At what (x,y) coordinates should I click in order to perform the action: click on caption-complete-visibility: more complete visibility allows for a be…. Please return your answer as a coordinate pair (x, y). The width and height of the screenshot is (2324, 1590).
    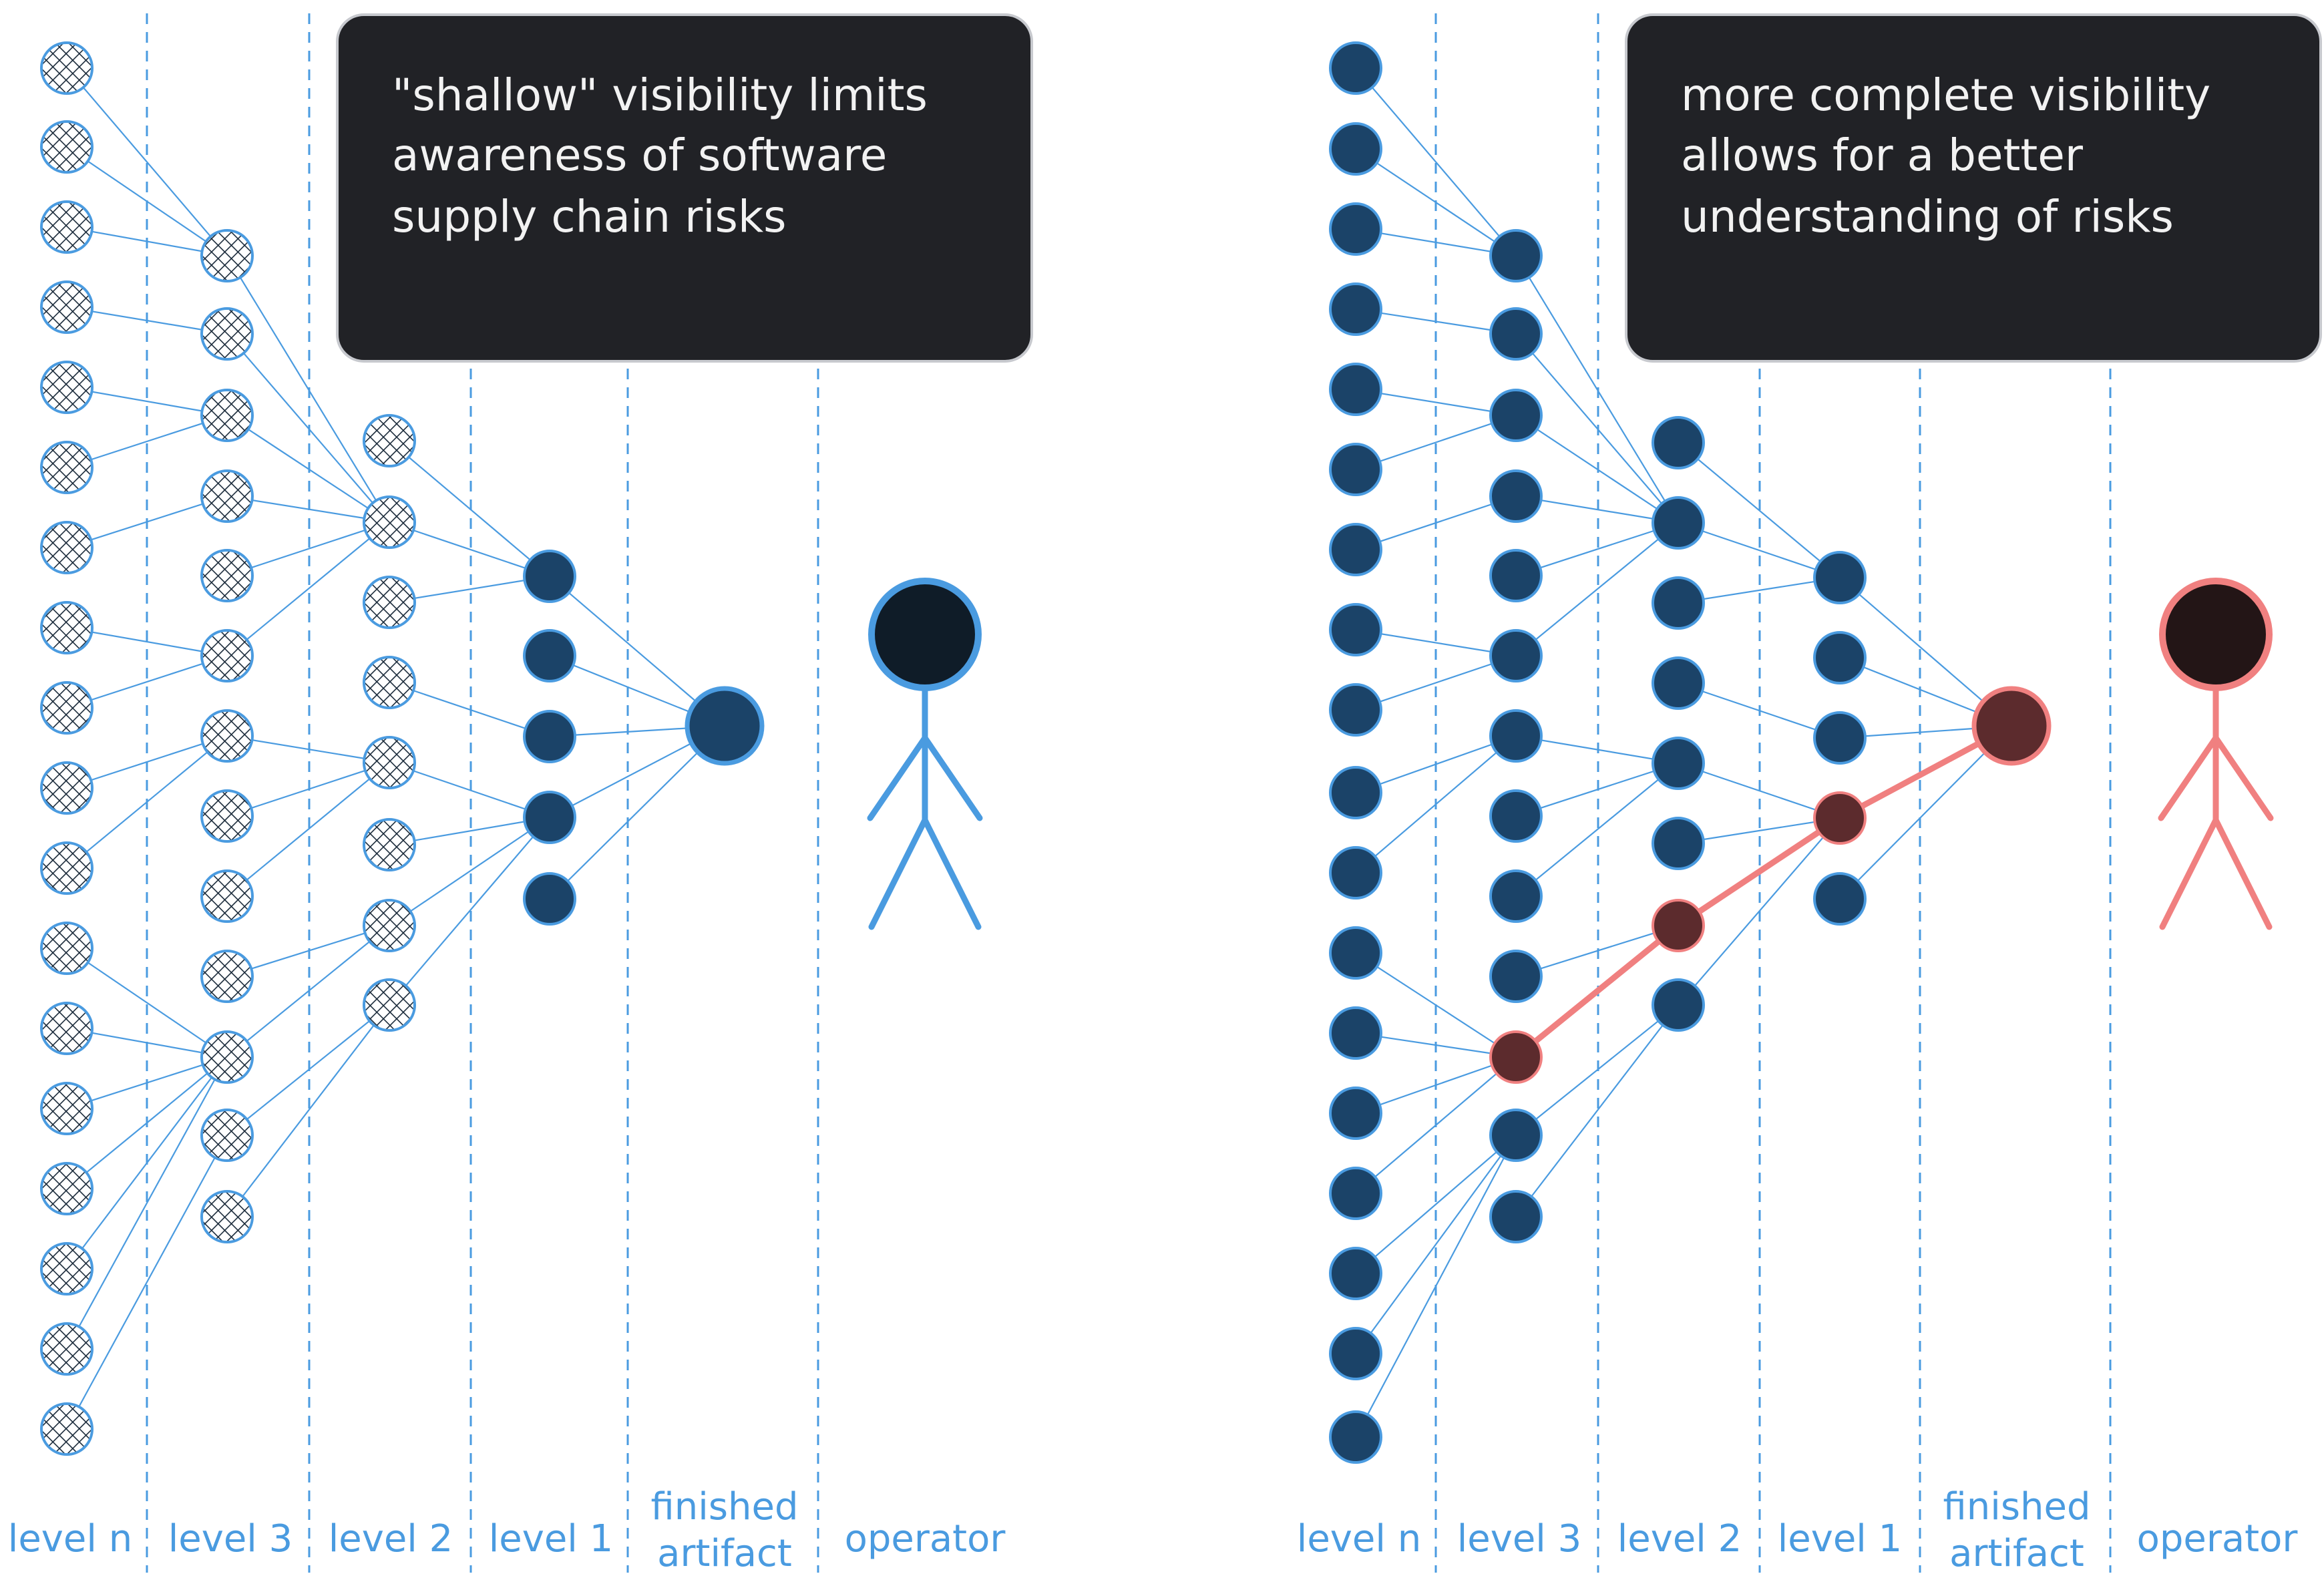
    Looking at the image, I should click on (1974, 188).